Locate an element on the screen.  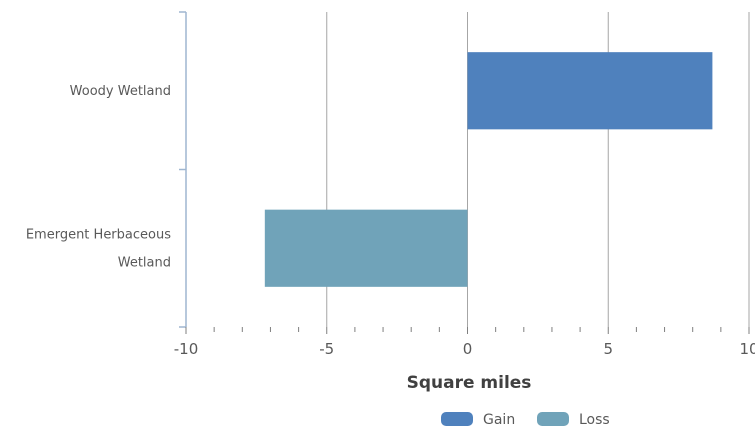
x-tick-label: 5 is located at coordinates (608, 349).